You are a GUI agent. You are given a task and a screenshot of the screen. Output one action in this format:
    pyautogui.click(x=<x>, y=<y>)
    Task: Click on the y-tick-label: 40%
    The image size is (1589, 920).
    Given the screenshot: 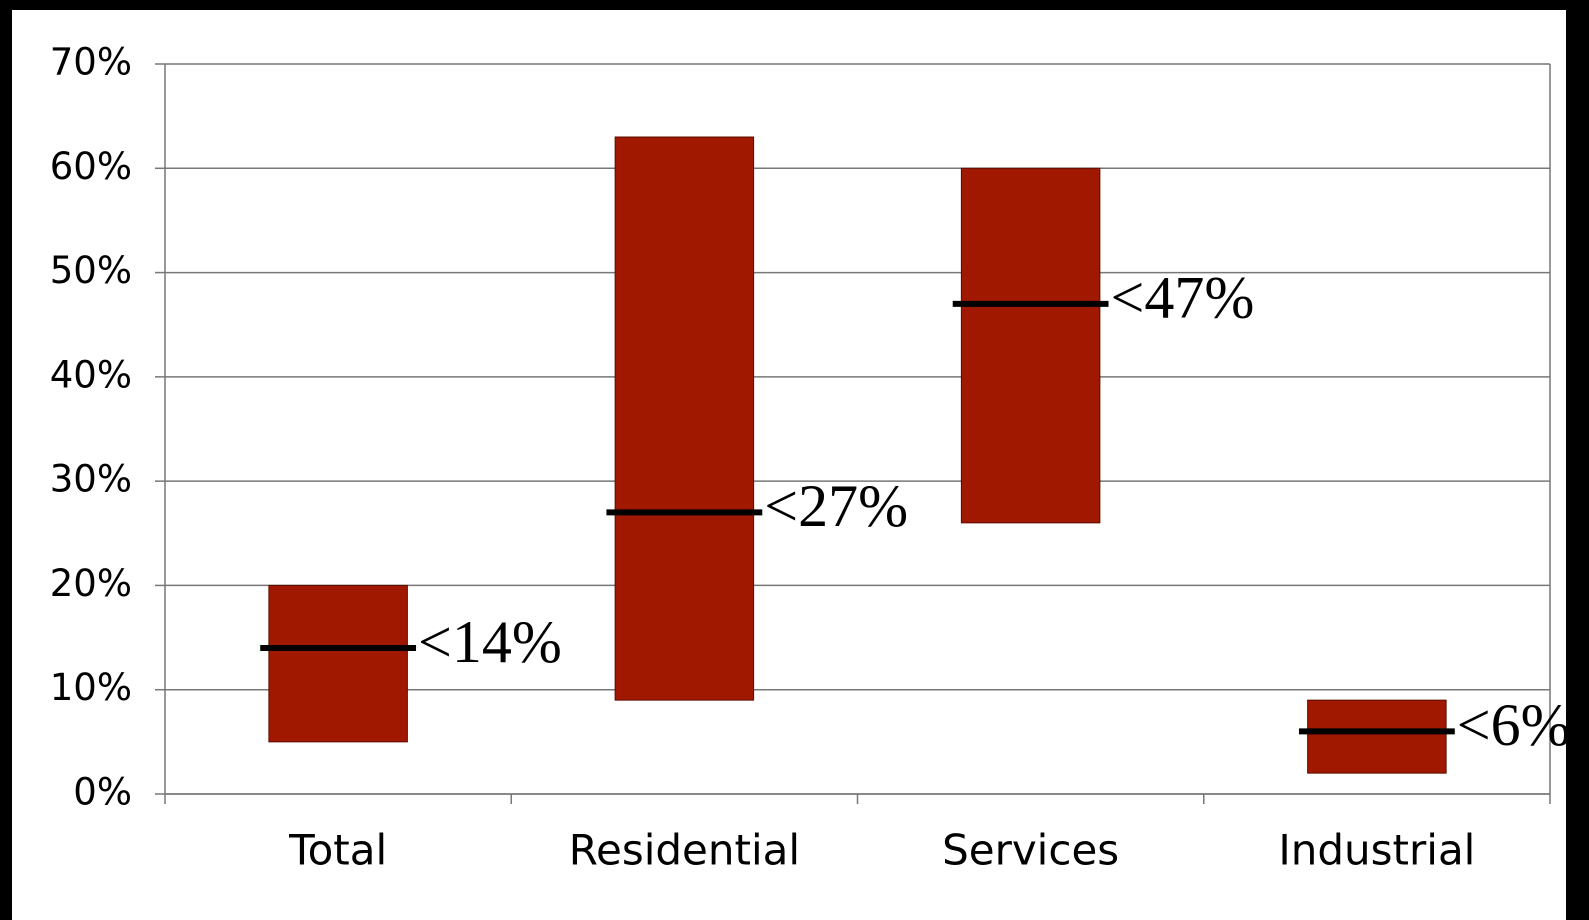 What is the action you would take?
    pyautogui.click(x=91, y=374)
    